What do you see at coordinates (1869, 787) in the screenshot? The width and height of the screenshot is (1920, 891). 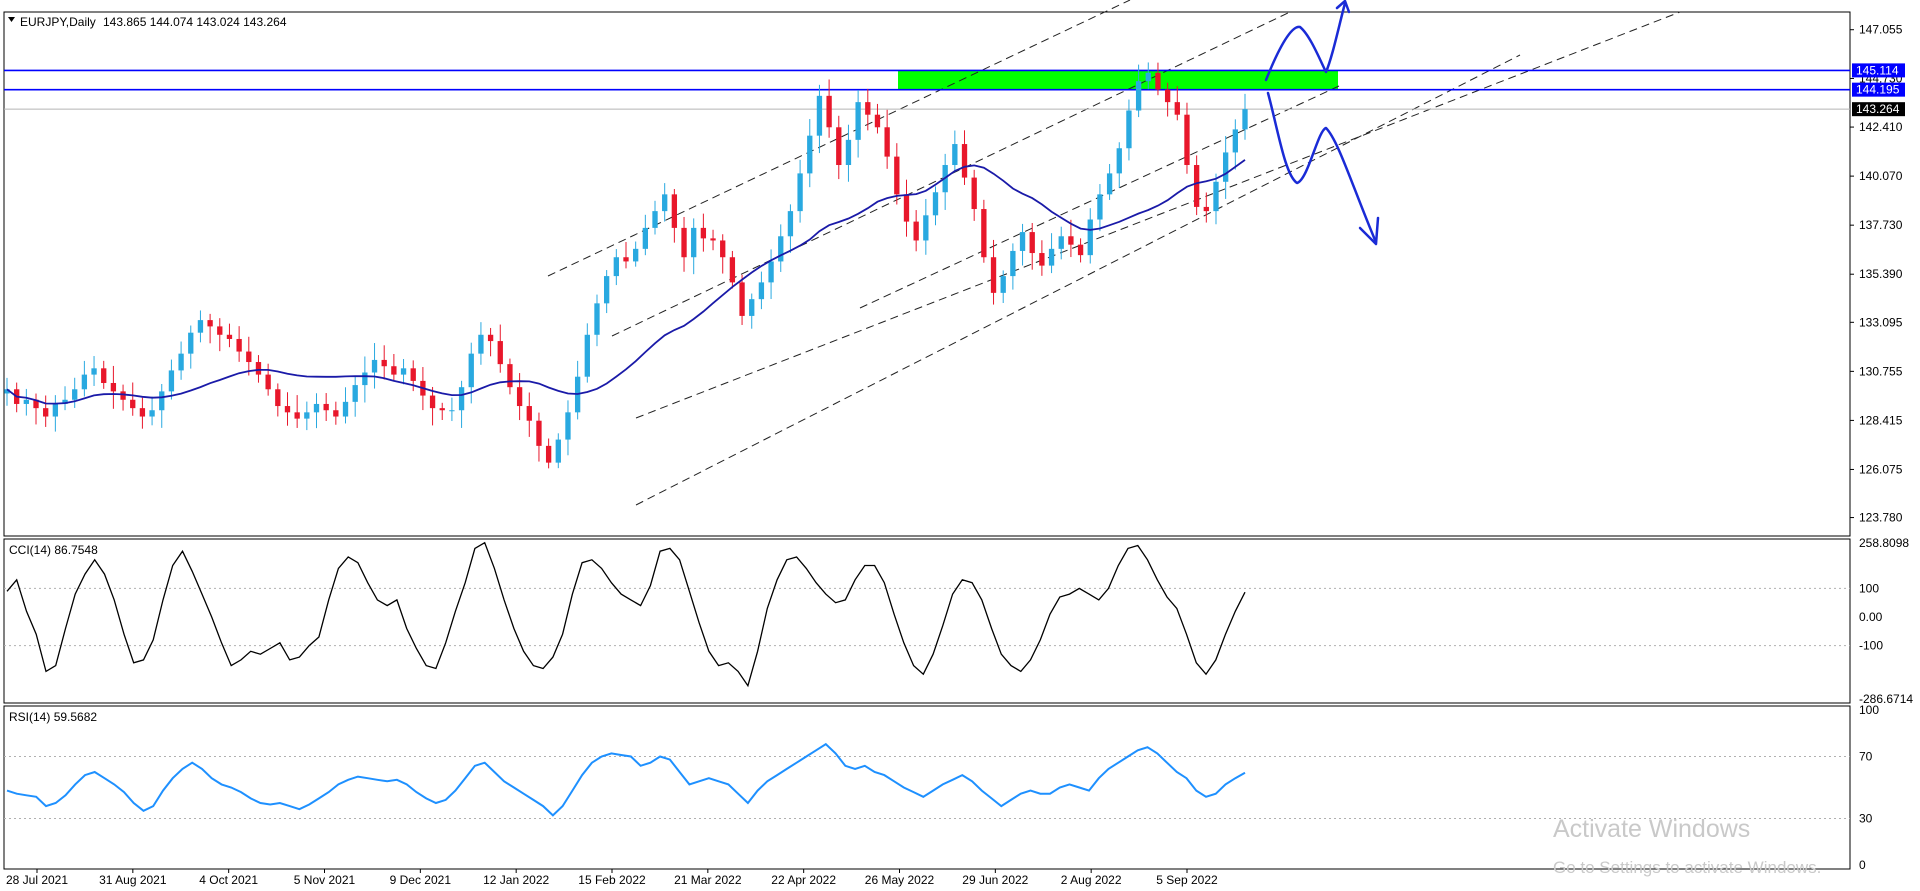 I see `rsi-axis: 100 70 30 0` at bounding box center [1869, 787].